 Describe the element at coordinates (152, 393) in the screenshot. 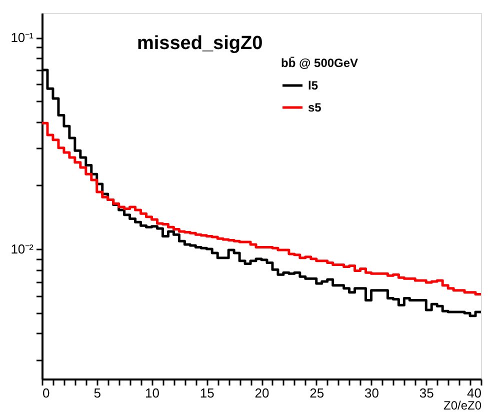

I see `x-tick-label: 10` at that location.